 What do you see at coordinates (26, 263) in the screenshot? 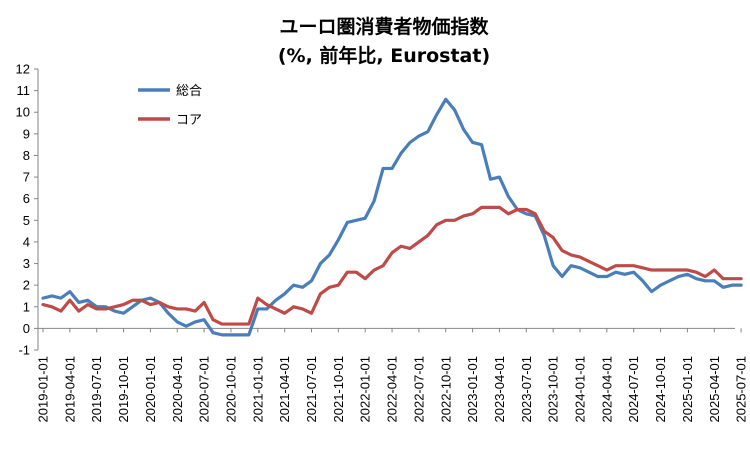
I see `y-tick-label: 3` at bounding box center [26, 263].